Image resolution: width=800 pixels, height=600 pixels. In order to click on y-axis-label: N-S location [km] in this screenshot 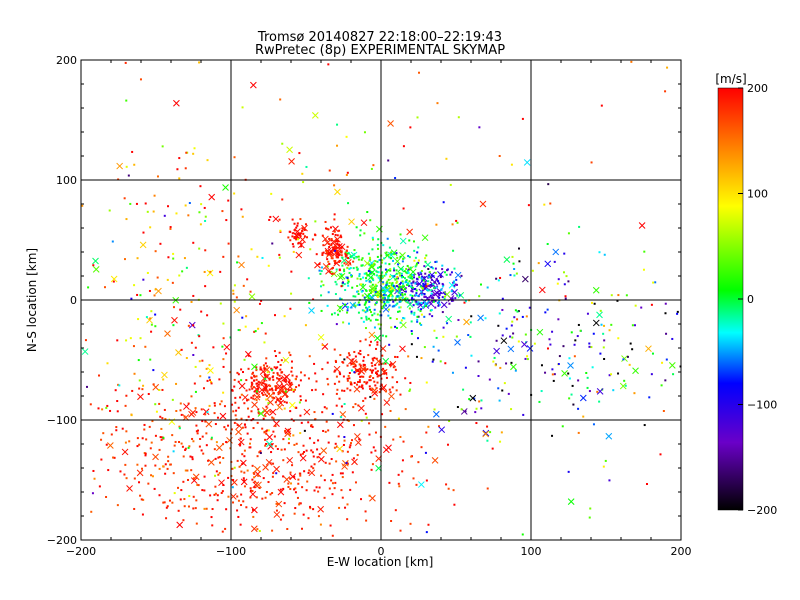, I will do `click(32, 300)`.